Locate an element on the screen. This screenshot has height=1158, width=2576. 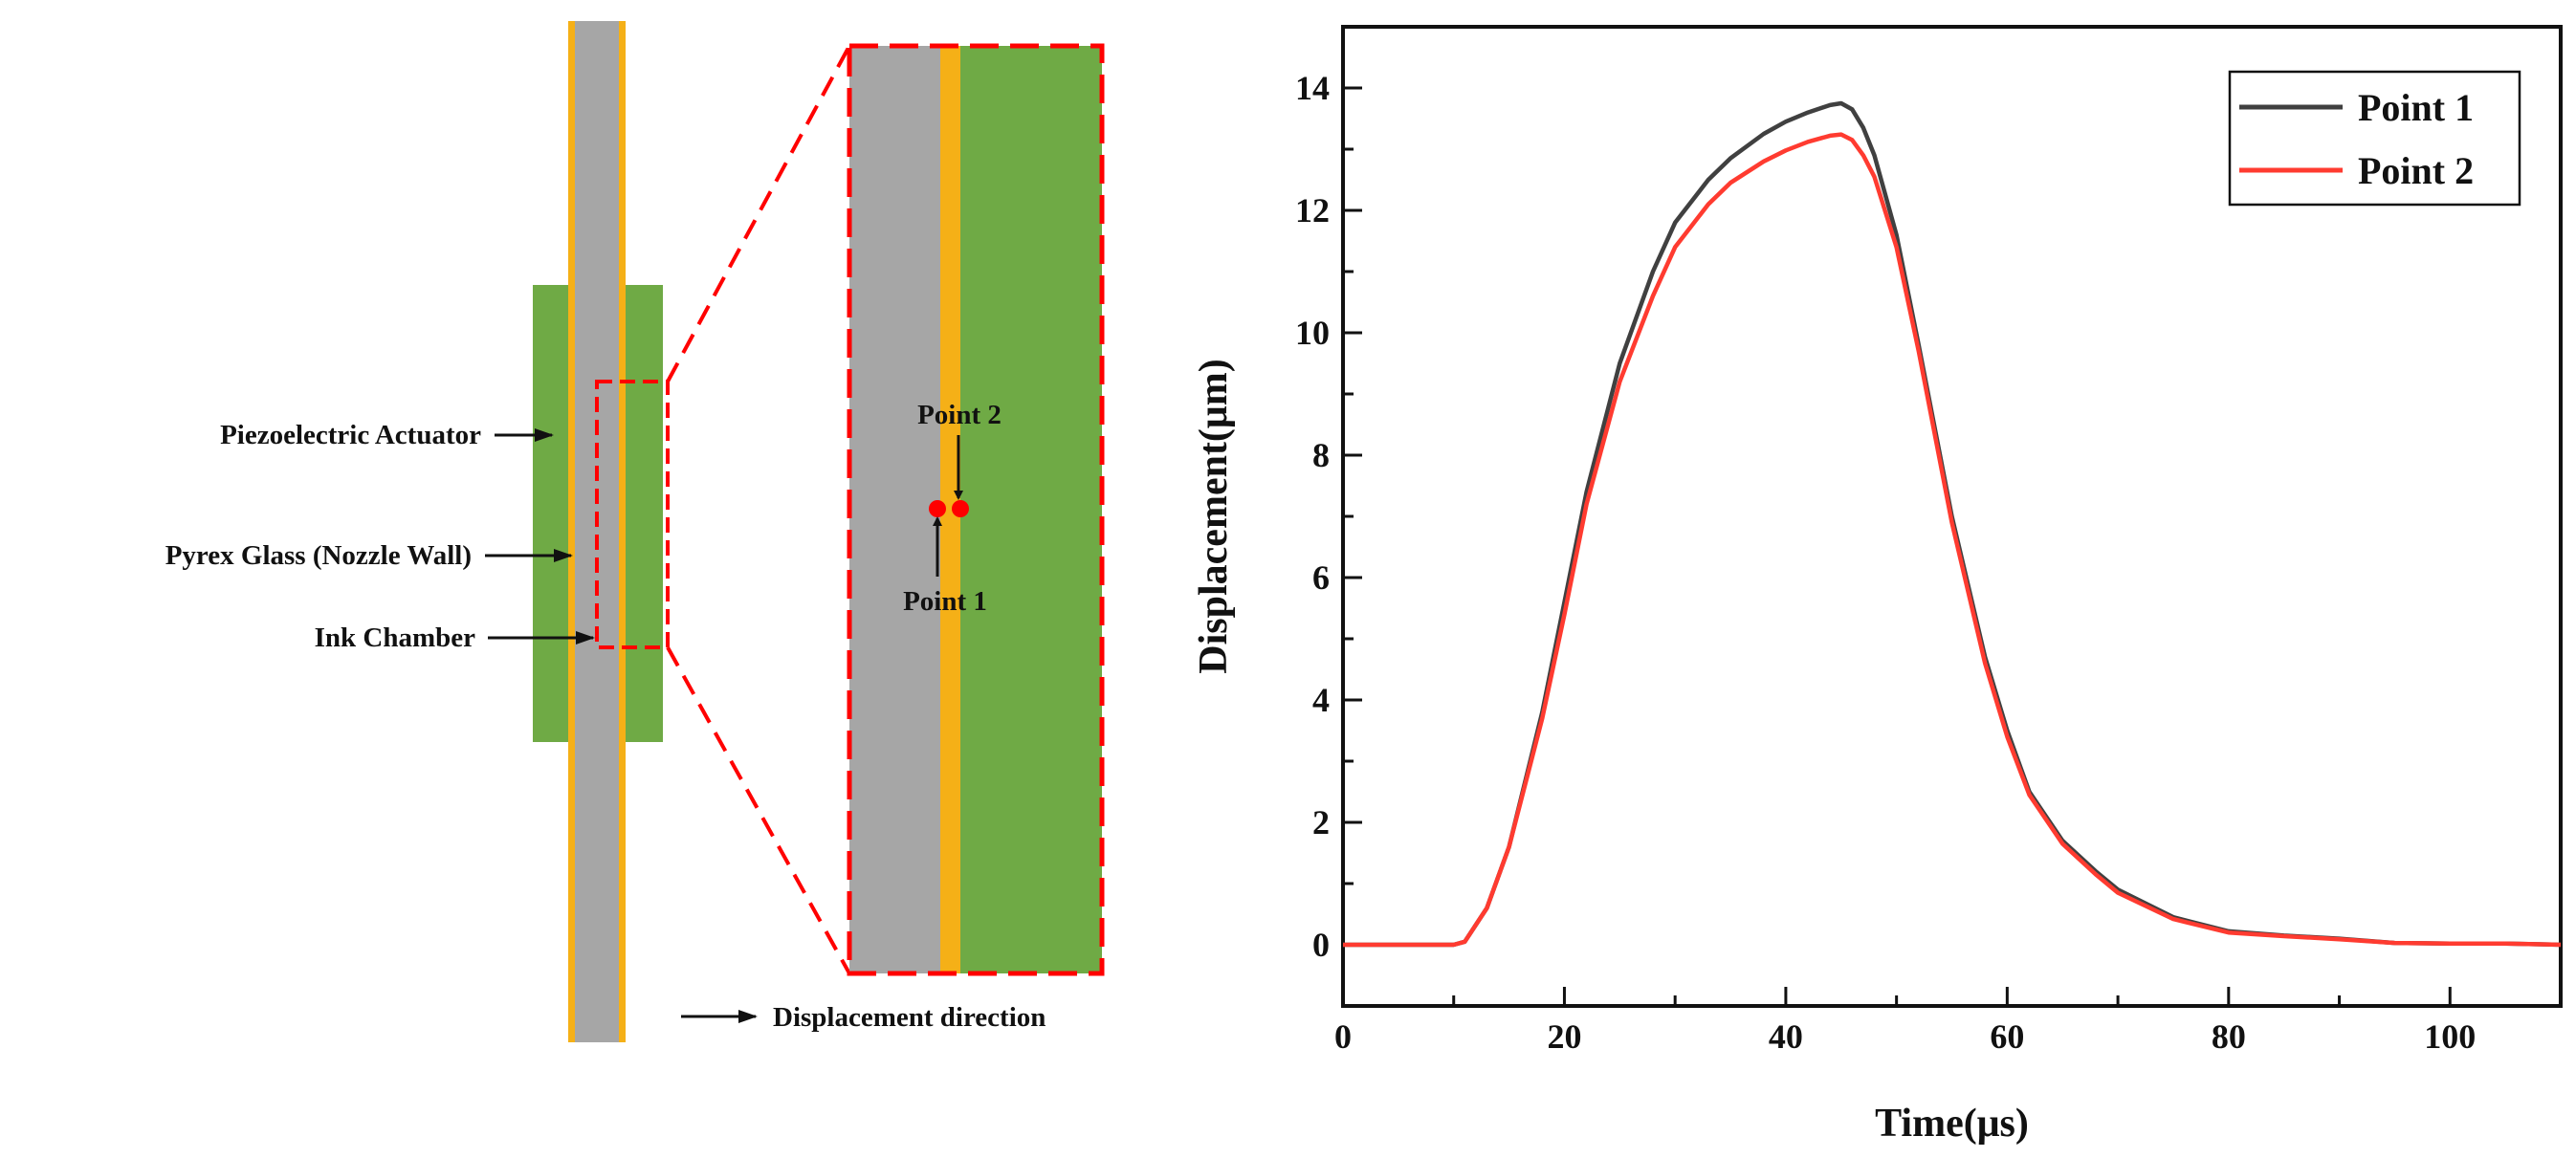
legend-box is located at coordinates (2374, 138).